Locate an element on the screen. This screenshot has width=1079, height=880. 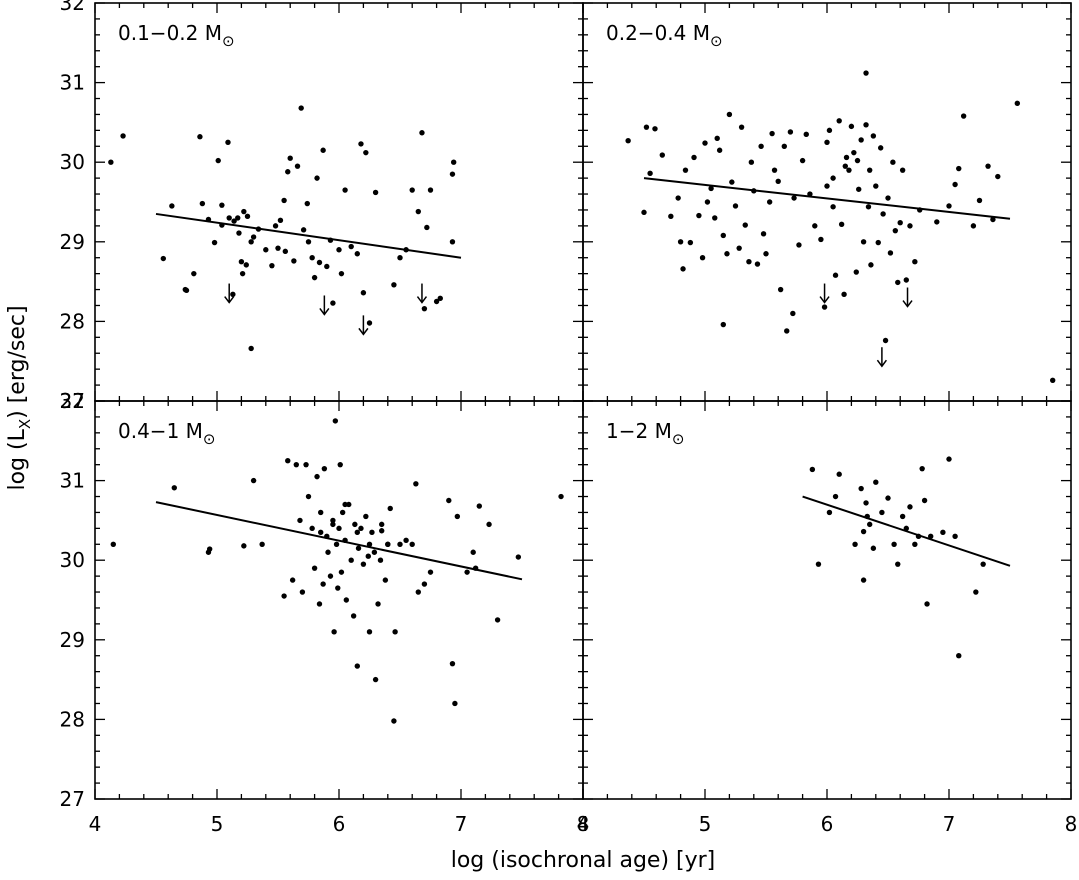
x-tick-label: 6 is located at coordinates (827, 824).